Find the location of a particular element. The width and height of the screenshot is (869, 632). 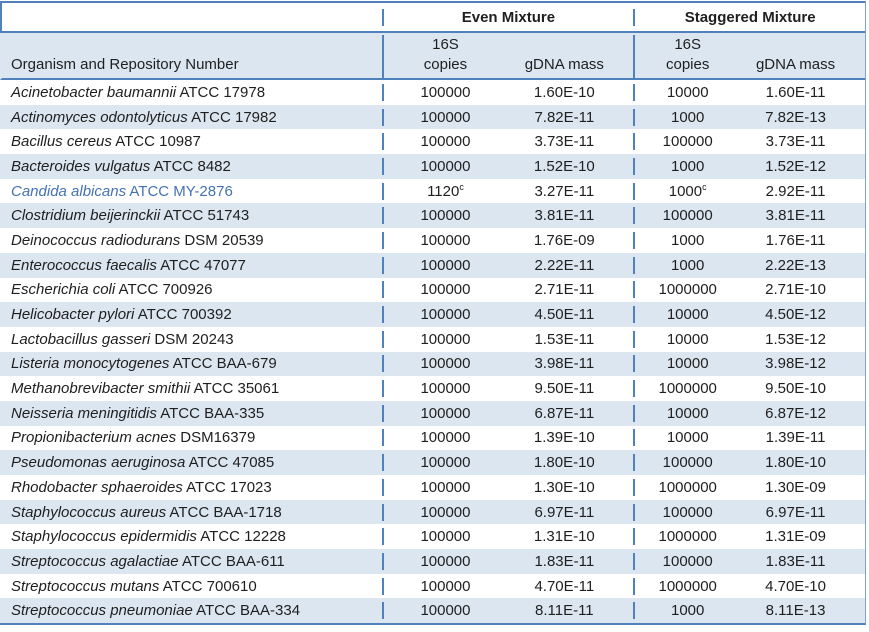

organism-cell: Enterococcus faecalis ATCC 47077 is located at coordinates (128, 265).